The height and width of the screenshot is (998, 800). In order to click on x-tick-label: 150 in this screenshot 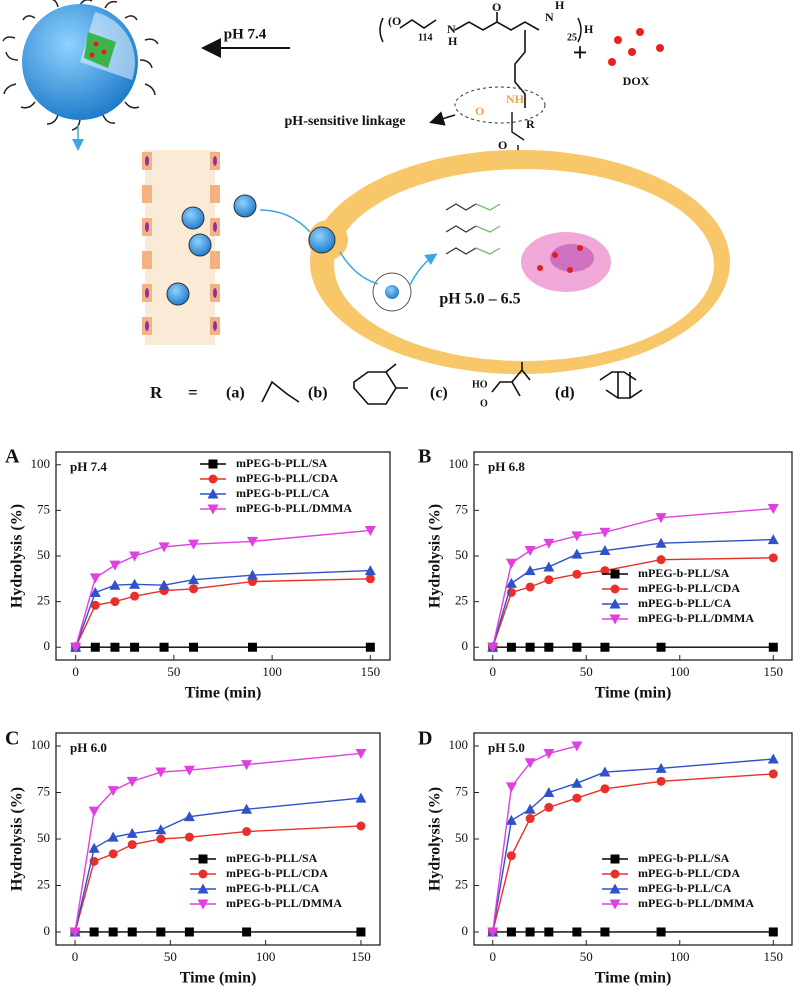, I will do `click(371, 671)`.